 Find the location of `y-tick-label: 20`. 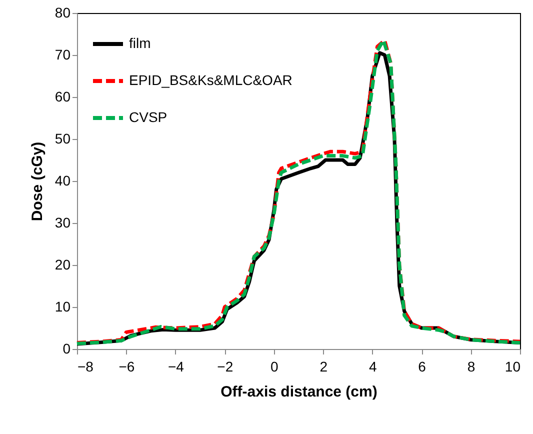

y-tick-label: 20 is located at coordinates (62, 264).